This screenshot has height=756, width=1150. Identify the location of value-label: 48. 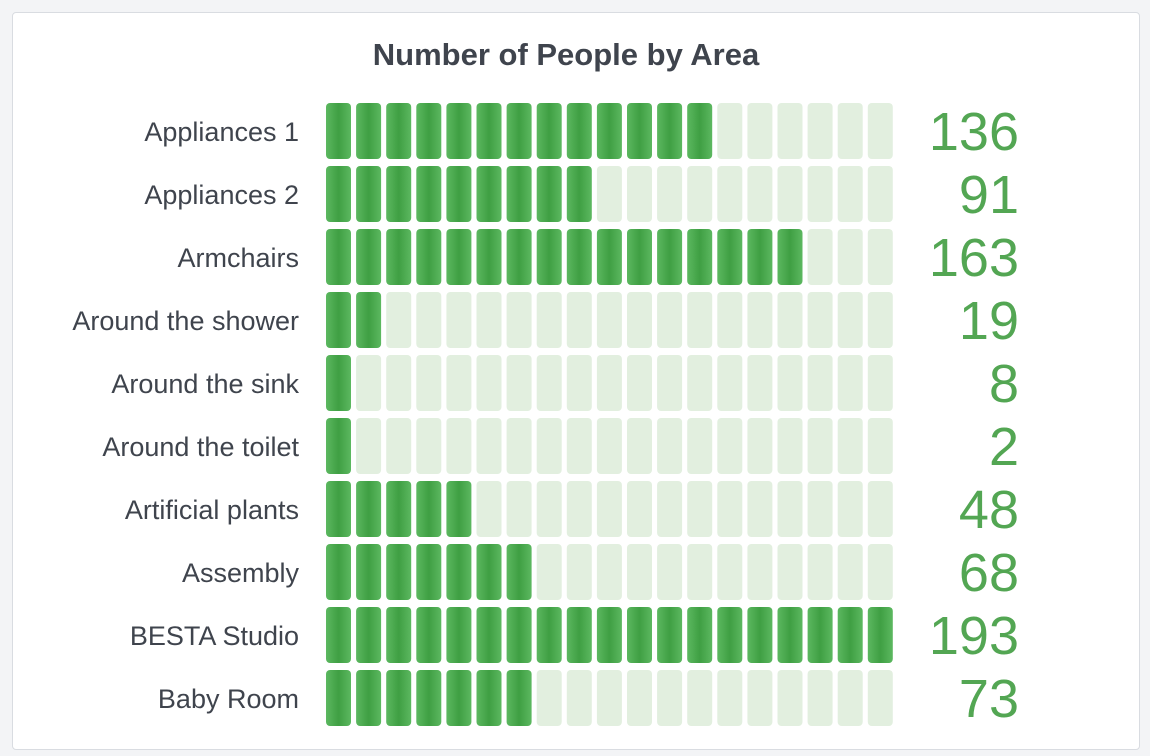
(989, 510).